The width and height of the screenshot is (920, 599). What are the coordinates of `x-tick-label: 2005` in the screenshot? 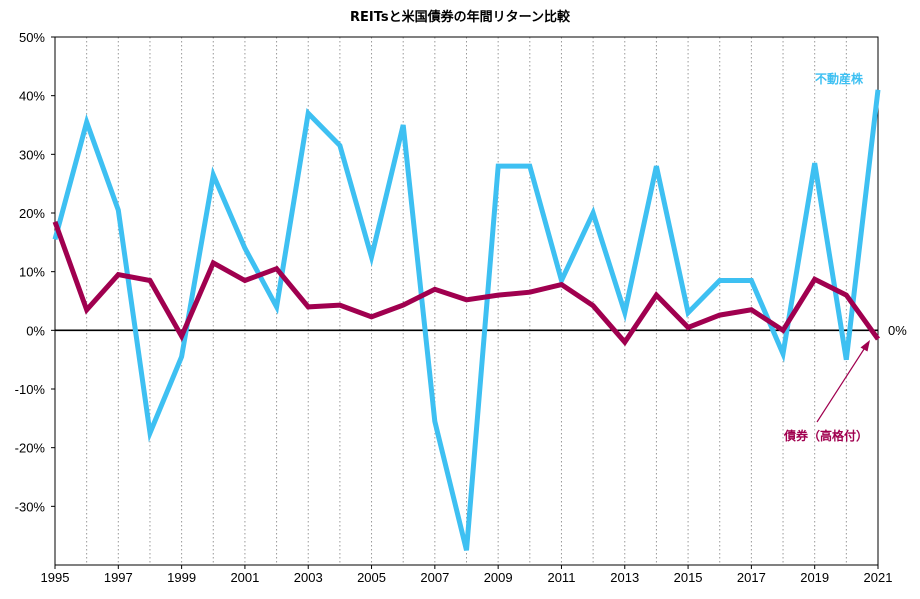 It's located at (371, 577).